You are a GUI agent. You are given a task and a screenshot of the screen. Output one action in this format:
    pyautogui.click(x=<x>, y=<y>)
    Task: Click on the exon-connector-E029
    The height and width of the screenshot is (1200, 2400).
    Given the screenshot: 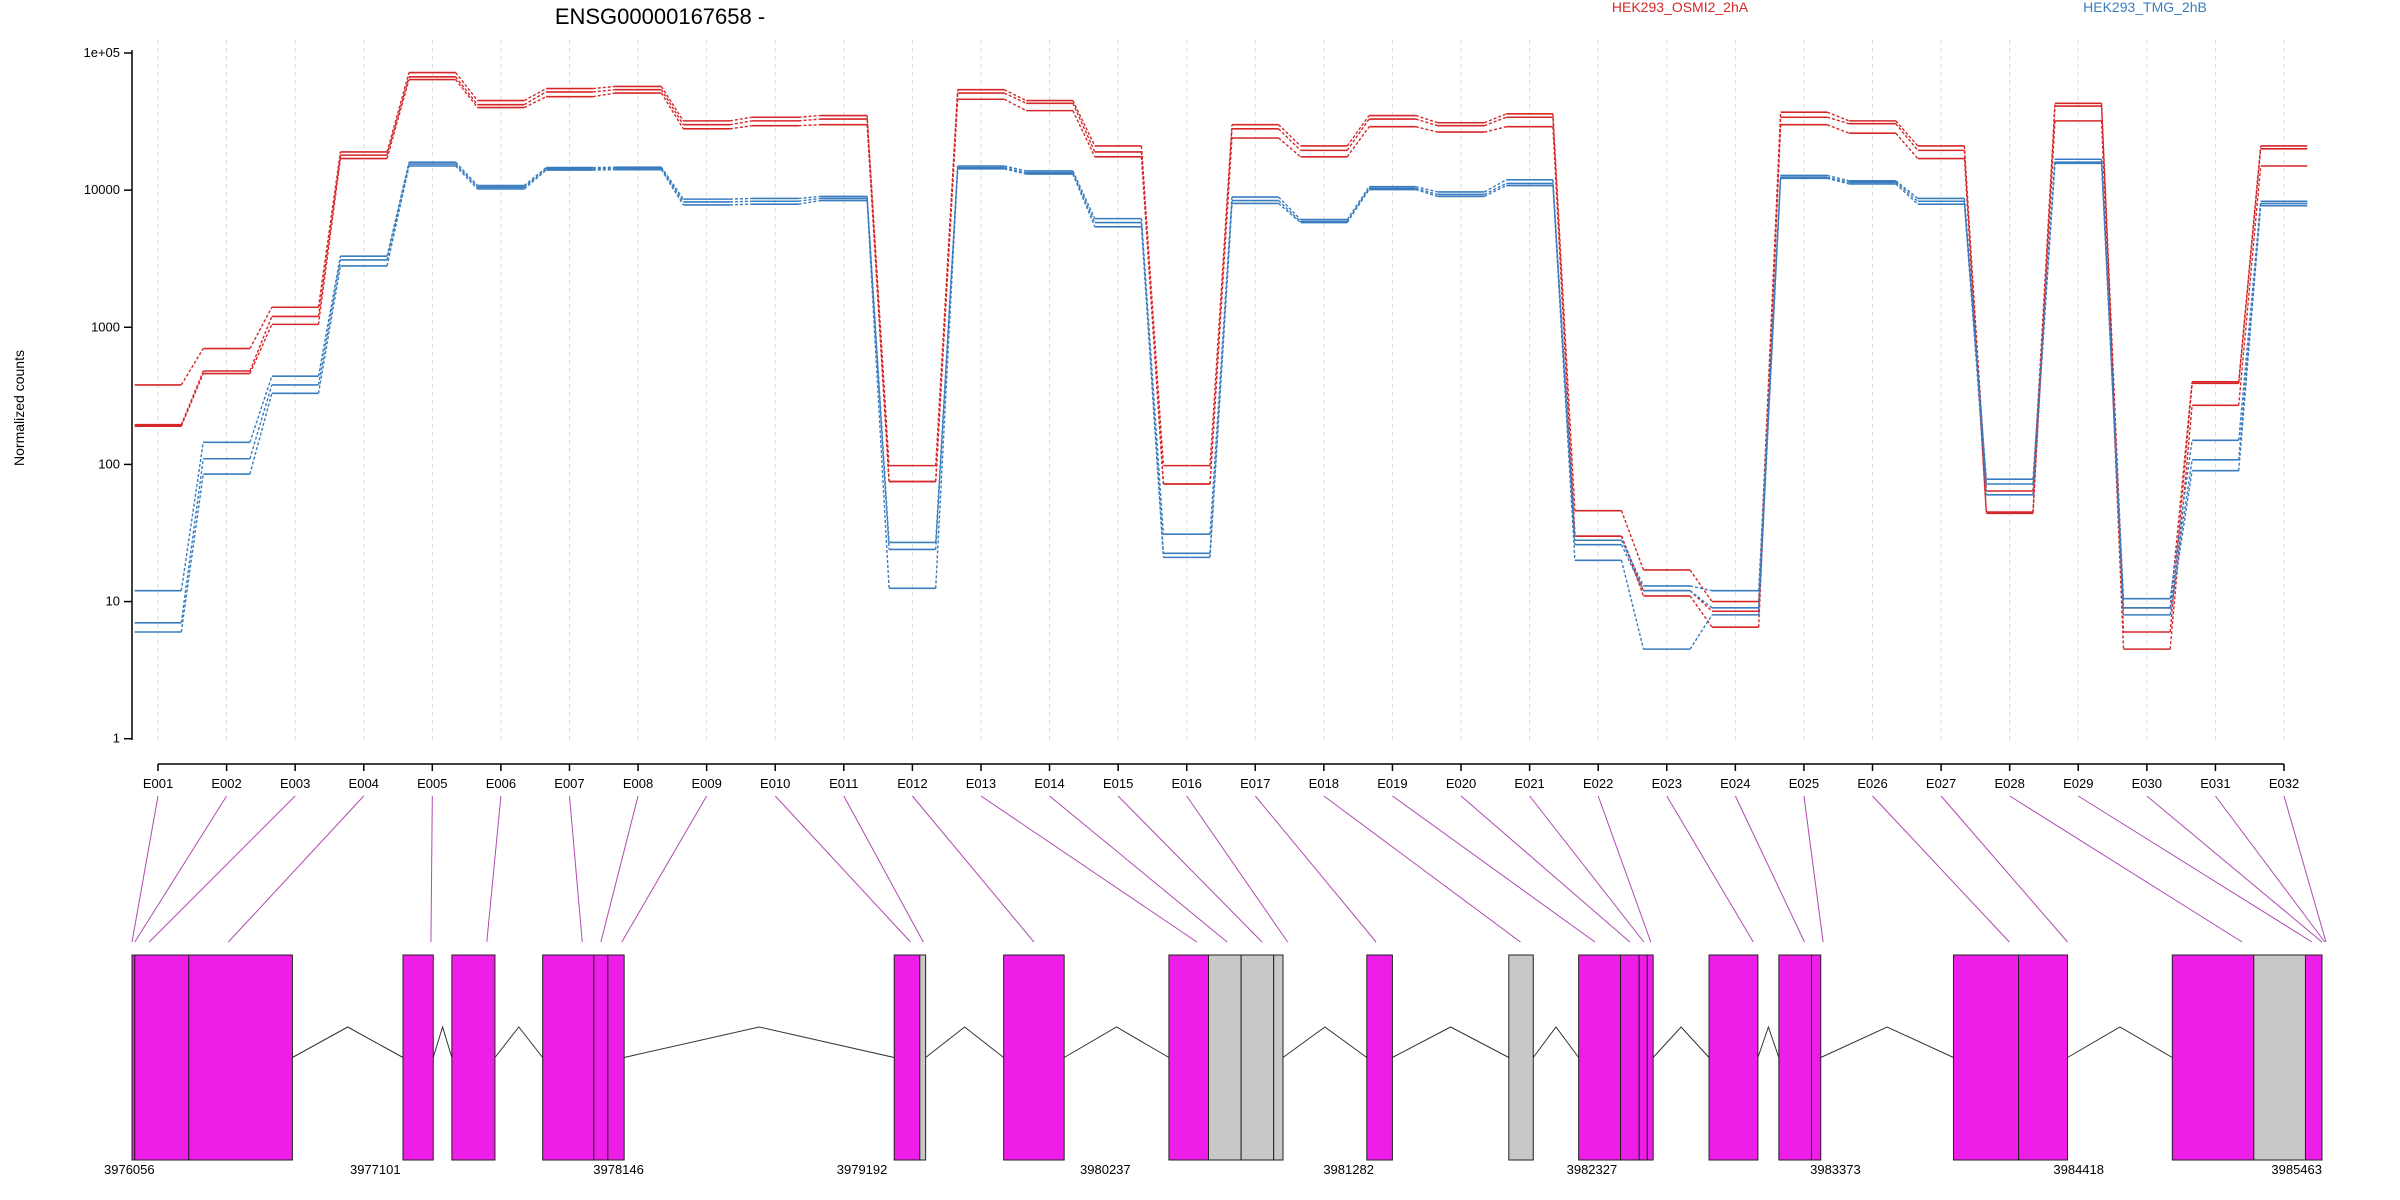 What is the action you would take?
    pyautogui.click(x=2195, y=869)
    